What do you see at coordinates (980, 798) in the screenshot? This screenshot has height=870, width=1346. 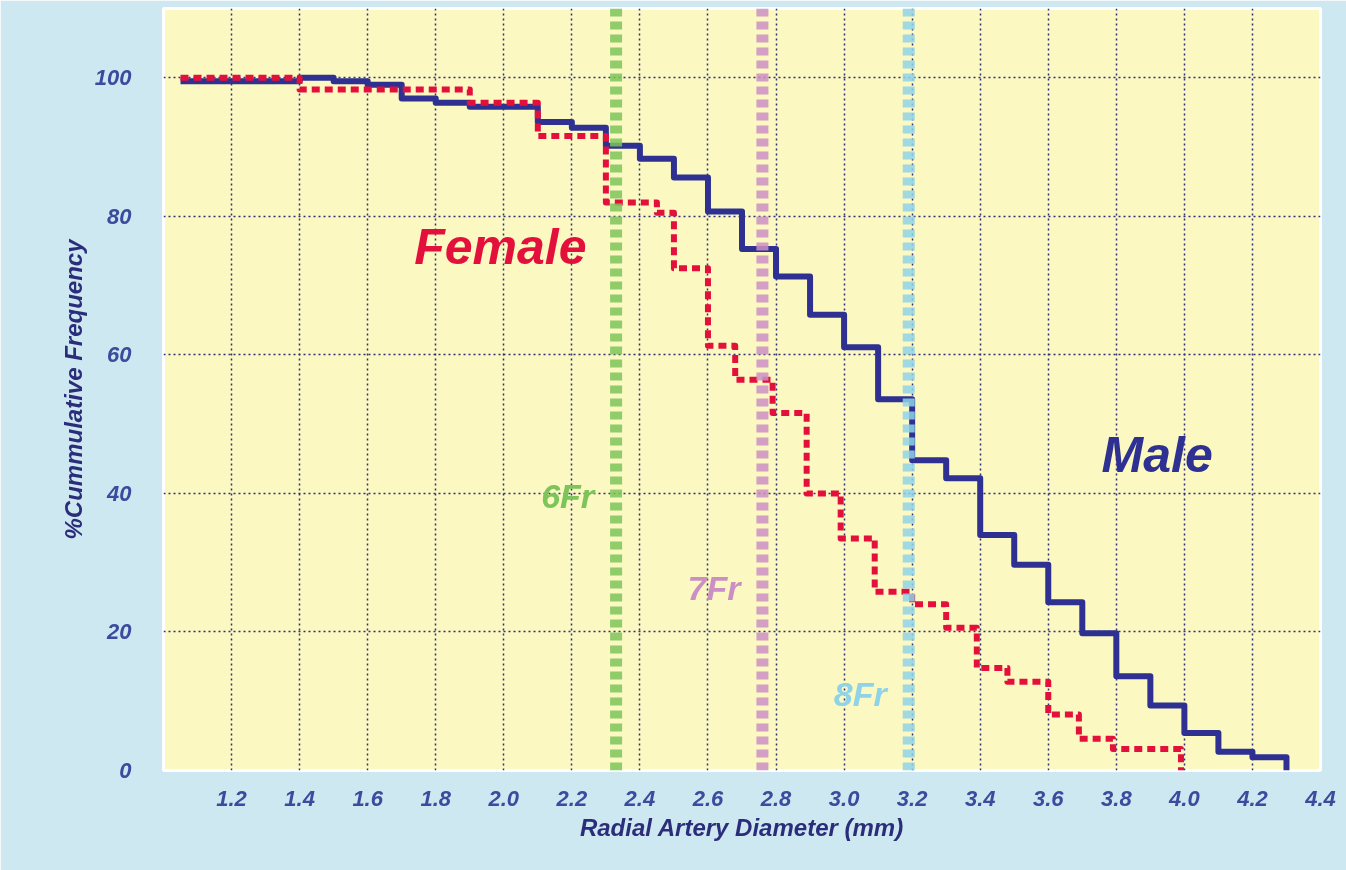 I see `x-tick-label: 3.4` at bounding box center [980, 798].